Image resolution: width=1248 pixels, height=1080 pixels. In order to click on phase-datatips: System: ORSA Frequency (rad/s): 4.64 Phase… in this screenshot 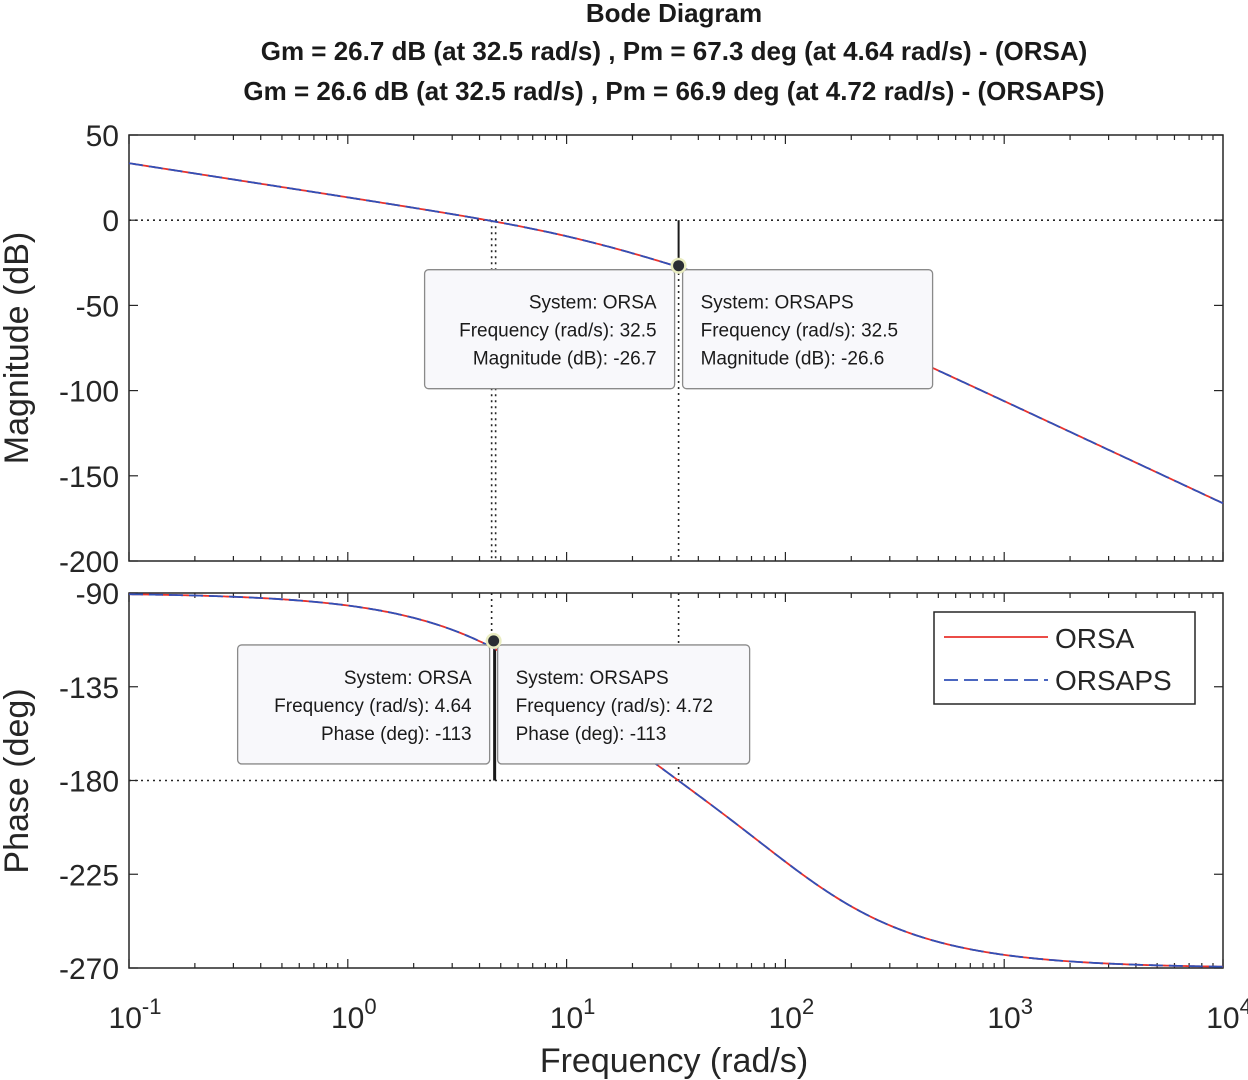, I will do `click(493, 698)`.